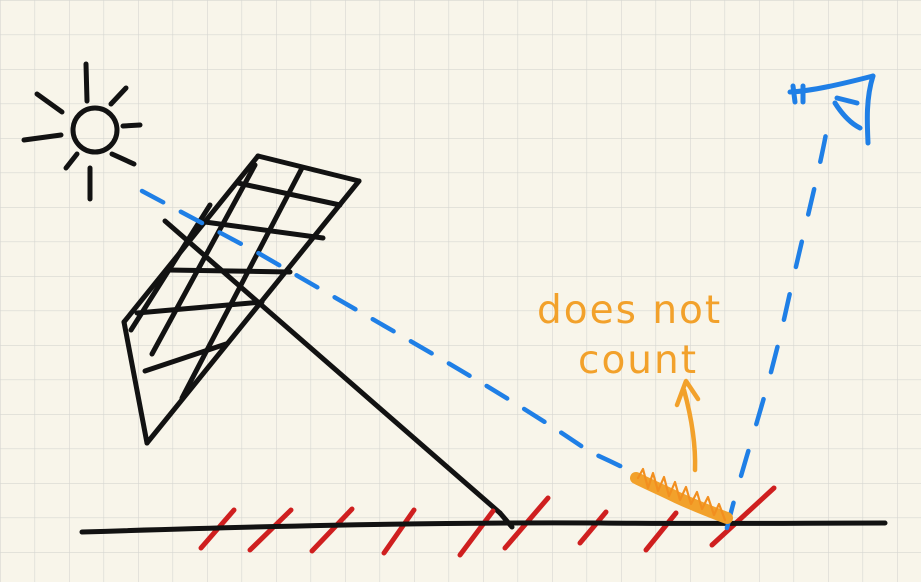 The height and width of the screenshot is (582, 921). Describe the element at coordinates (831, 109) in the screenshot. I see `eye-icon` at that location.